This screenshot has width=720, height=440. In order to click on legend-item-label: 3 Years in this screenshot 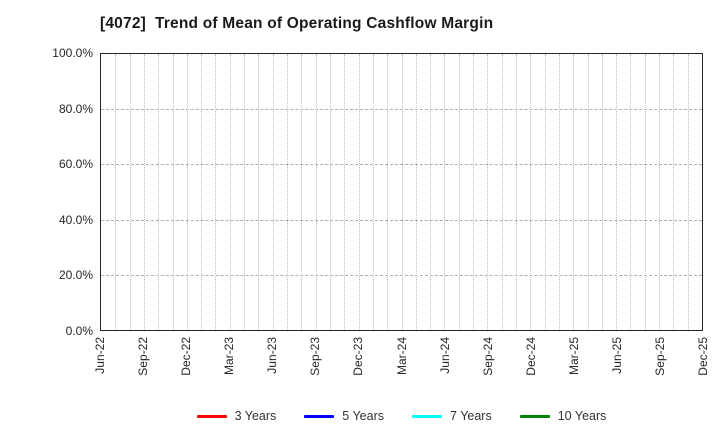, I will do `click(255, 416)`.